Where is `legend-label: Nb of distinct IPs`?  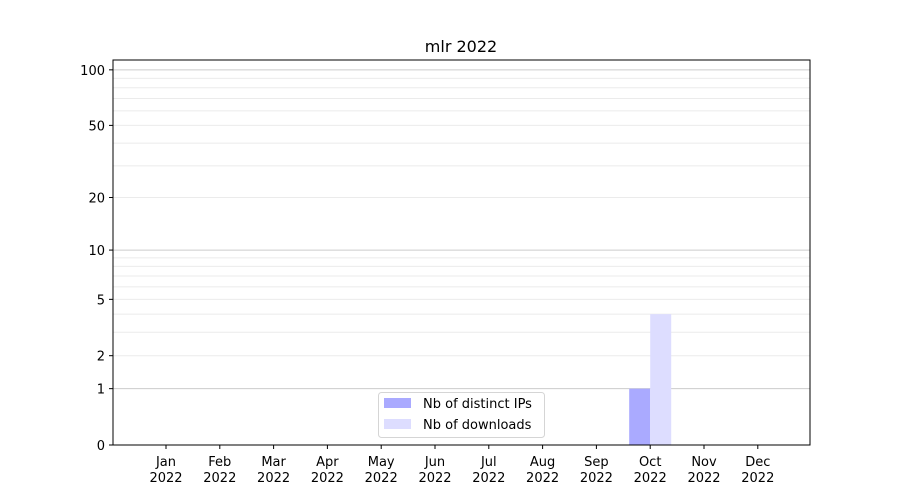
legend-label: Nb of distinct IPs is located at coordinates (477, 404).